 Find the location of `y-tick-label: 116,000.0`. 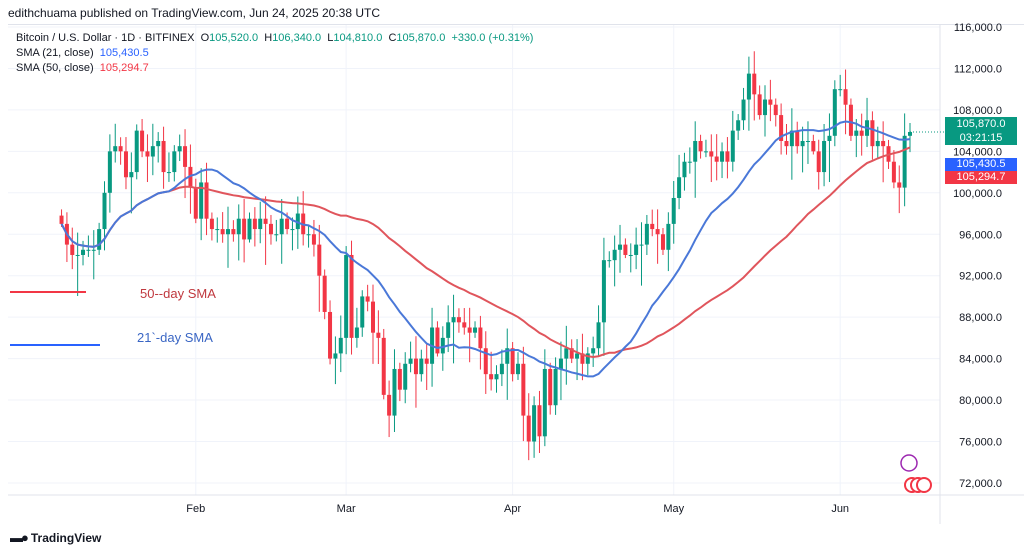

y-tick-label: 116,000.0 is located at coordinates (978, 28).